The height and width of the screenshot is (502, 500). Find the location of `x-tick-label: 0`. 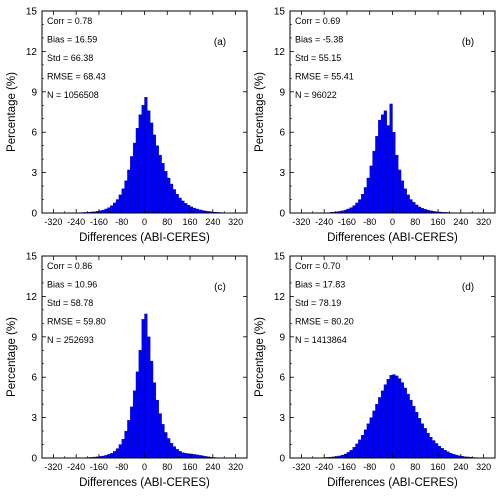

x-tick-label: 0 is located at coordinates (392, 467).